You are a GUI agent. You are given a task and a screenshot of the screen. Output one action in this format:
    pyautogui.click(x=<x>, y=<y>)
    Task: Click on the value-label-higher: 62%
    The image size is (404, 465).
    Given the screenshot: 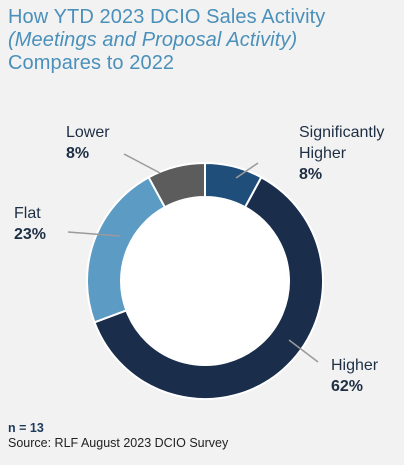 What is the action you would take?
    pyautogui.click(x=347, y=386)
    